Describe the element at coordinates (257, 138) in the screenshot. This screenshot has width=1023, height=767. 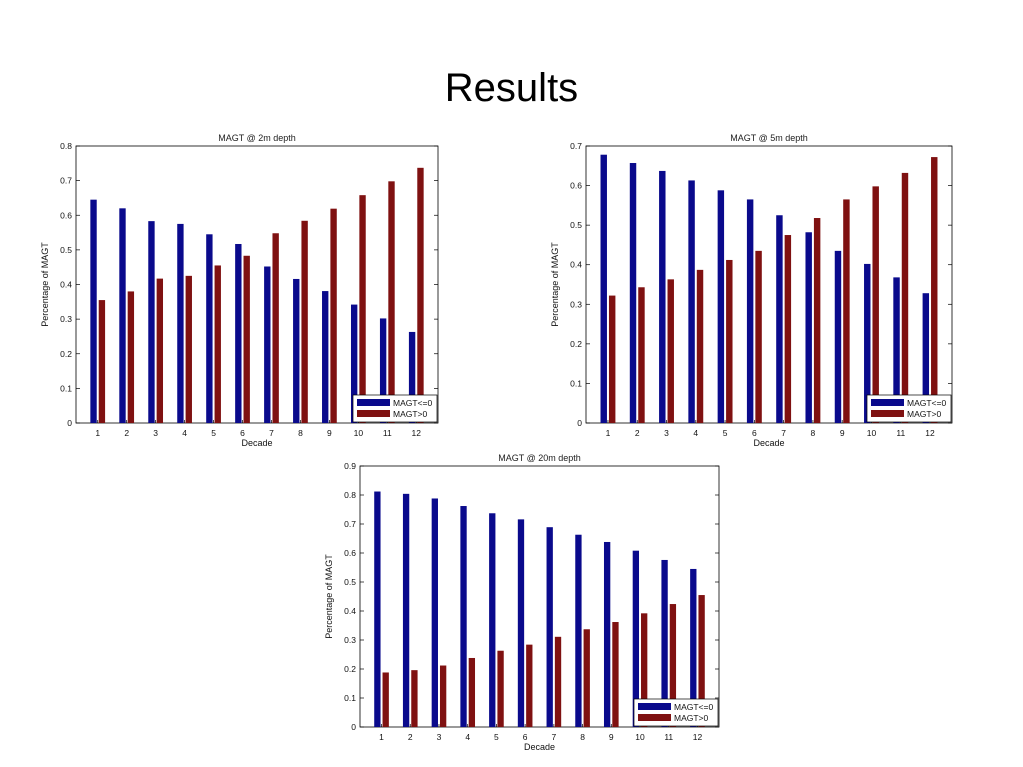
I see `chart-title: MAGT @ 2m depth` at that location.